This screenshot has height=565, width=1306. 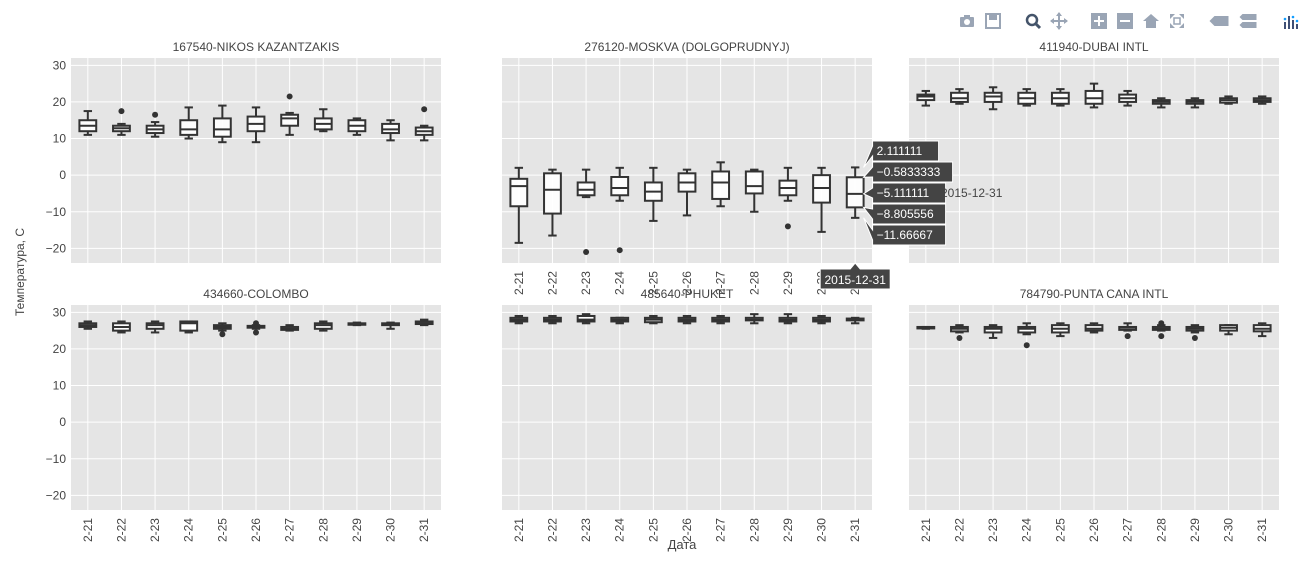 I want to click on x-tick-label: 2-29, so click(x=1195, y=530).